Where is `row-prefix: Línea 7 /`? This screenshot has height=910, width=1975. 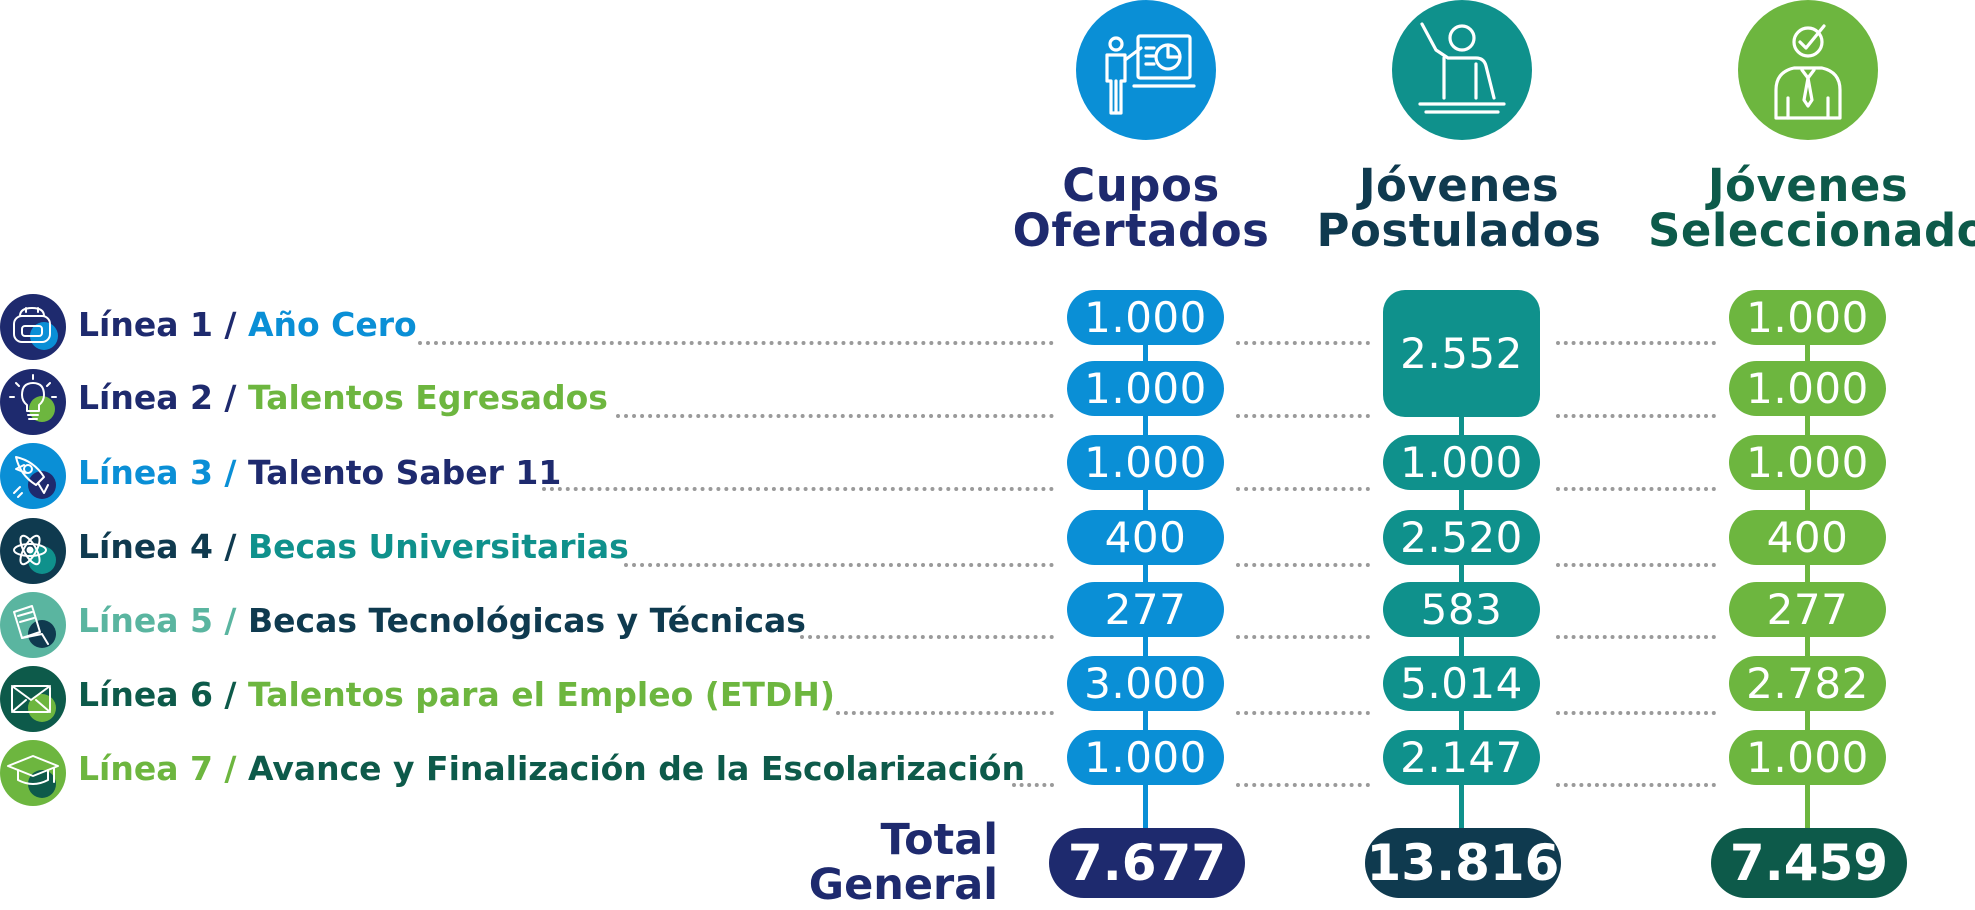
row-prefix: Línea 7 / is located at coordinates (157, 768).